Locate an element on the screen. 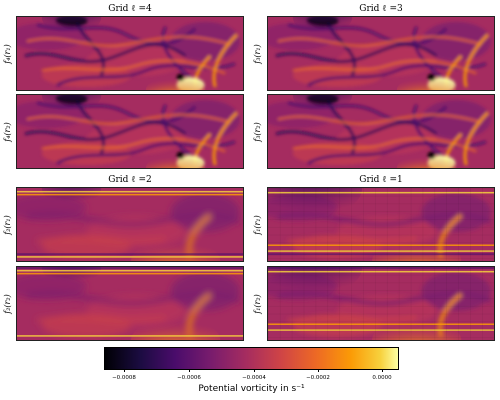 Image resolution: width=500 pixels, height=400 pixels. colorbar-label: Potential vorticity in s⁻¹ is located at coordinates (251, 389).